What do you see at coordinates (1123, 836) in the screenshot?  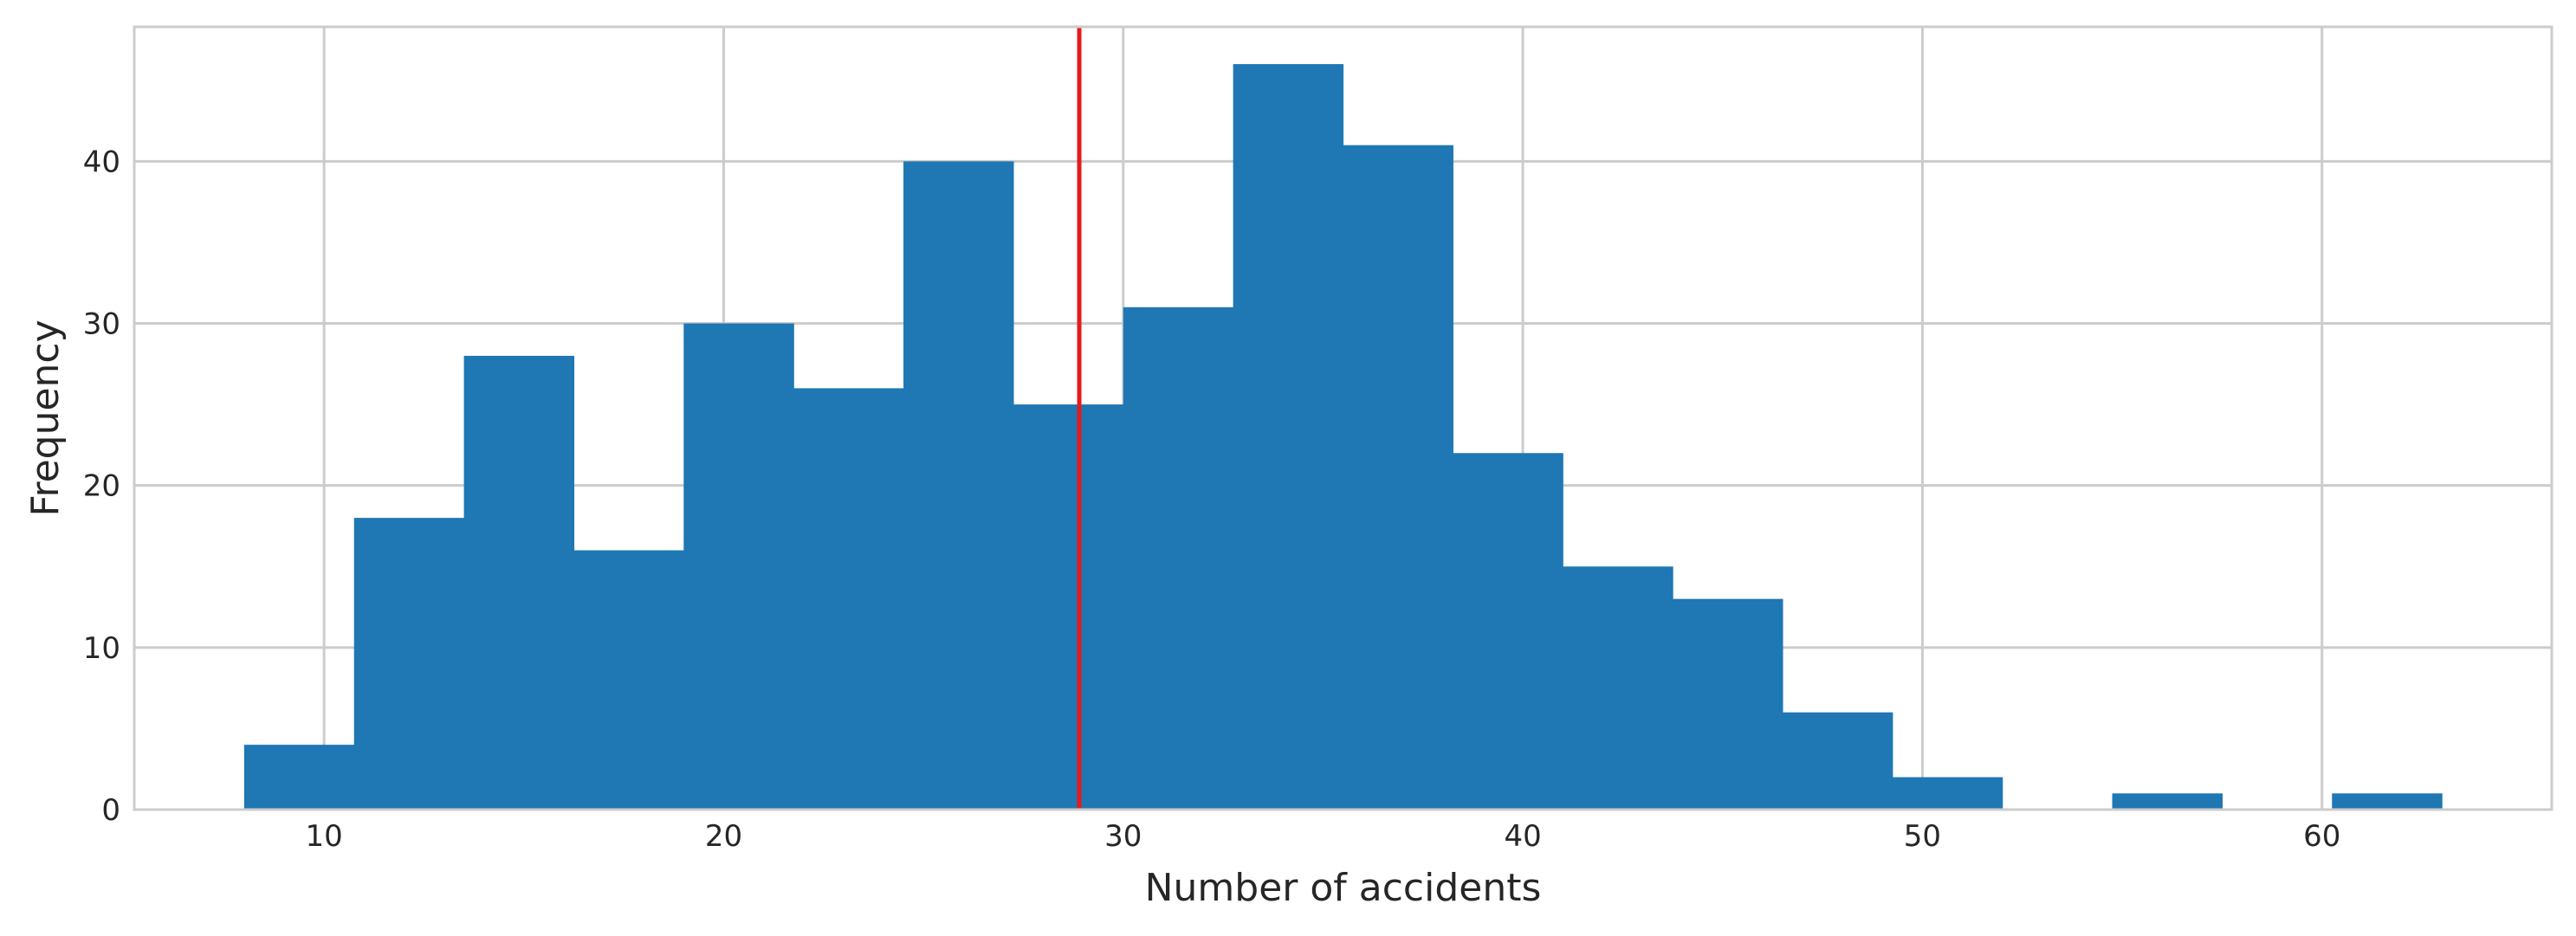 I see `x-tick-label: 30` at bounding box center [1123, 836].